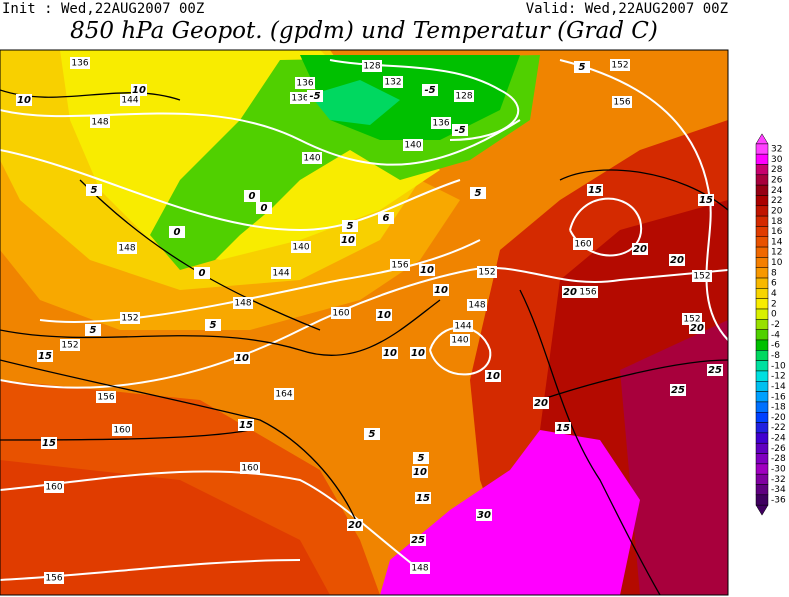  I want to click on colorbar-label: 24, so click(777, 191).